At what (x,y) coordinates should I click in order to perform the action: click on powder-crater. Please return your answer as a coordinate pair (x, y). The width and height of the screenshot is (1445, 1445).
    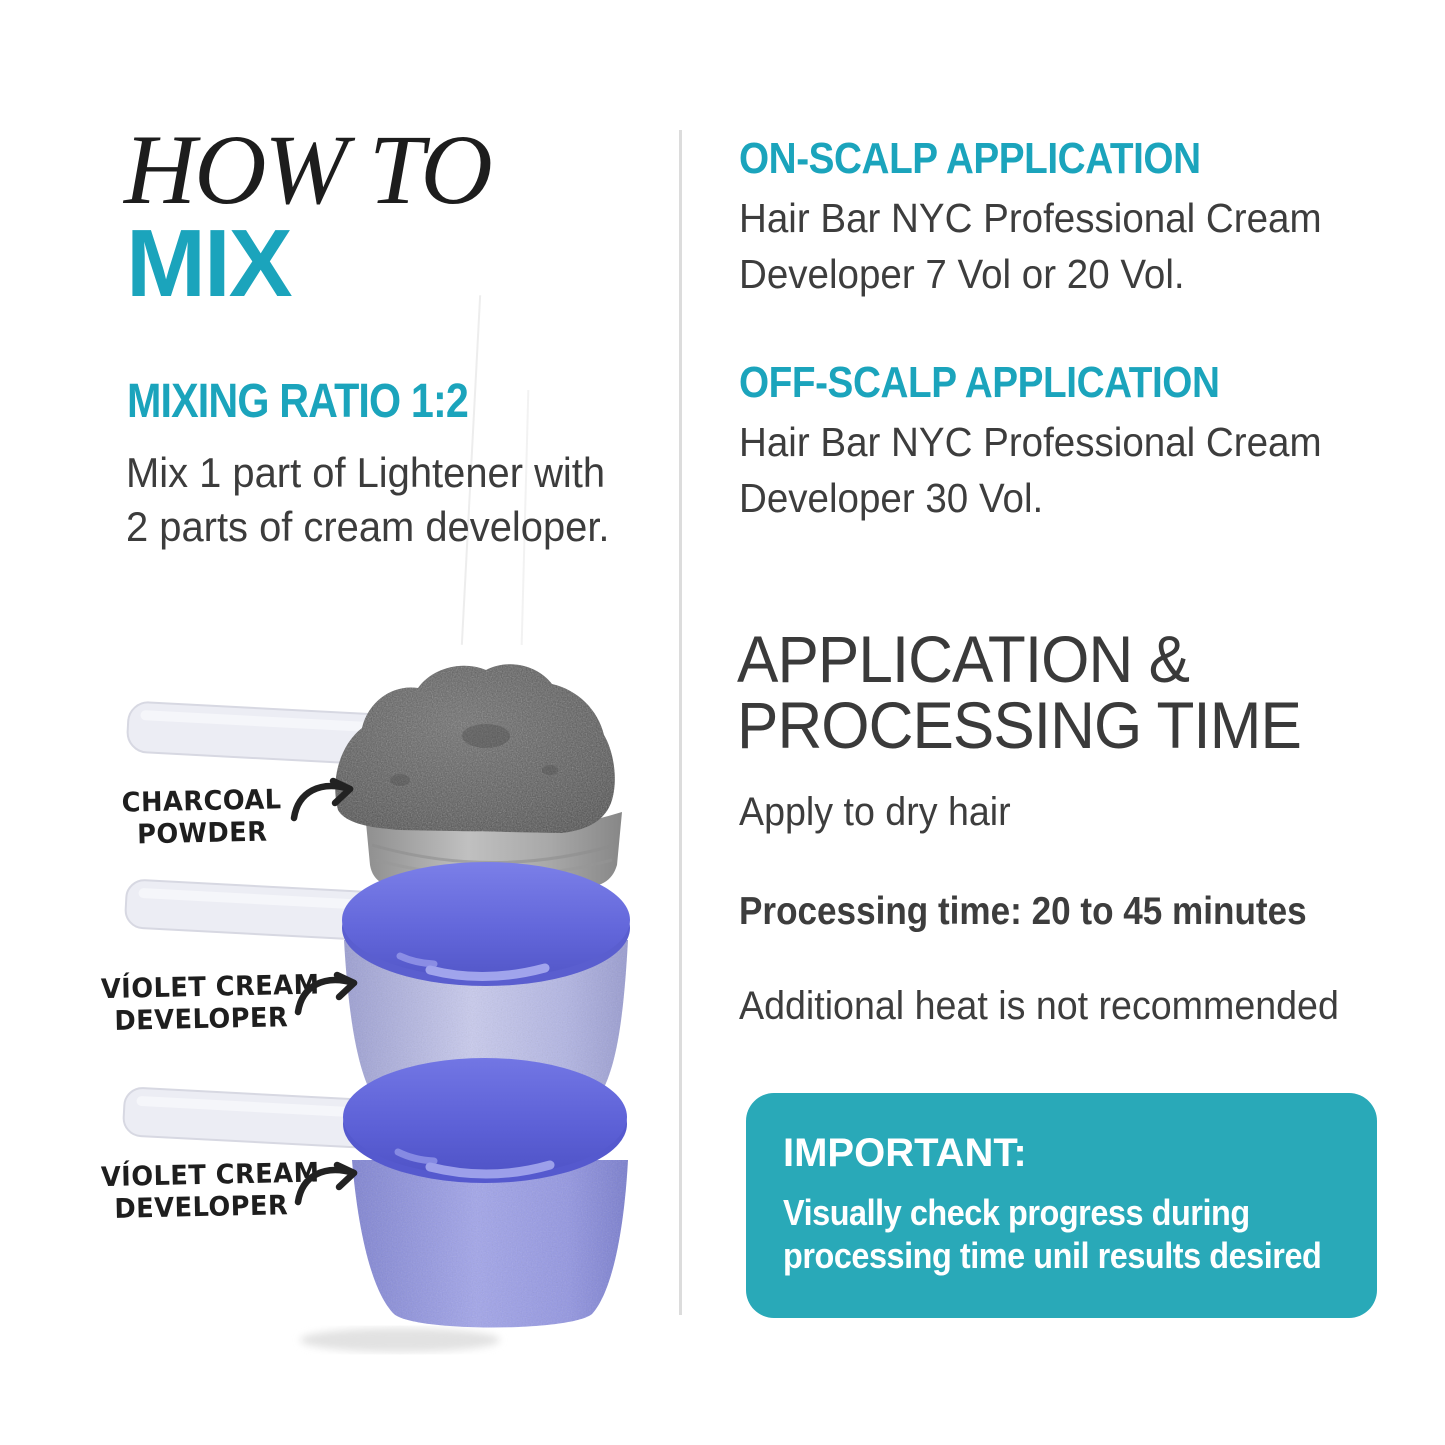
    Looking at the image, I should click on (486, 736).